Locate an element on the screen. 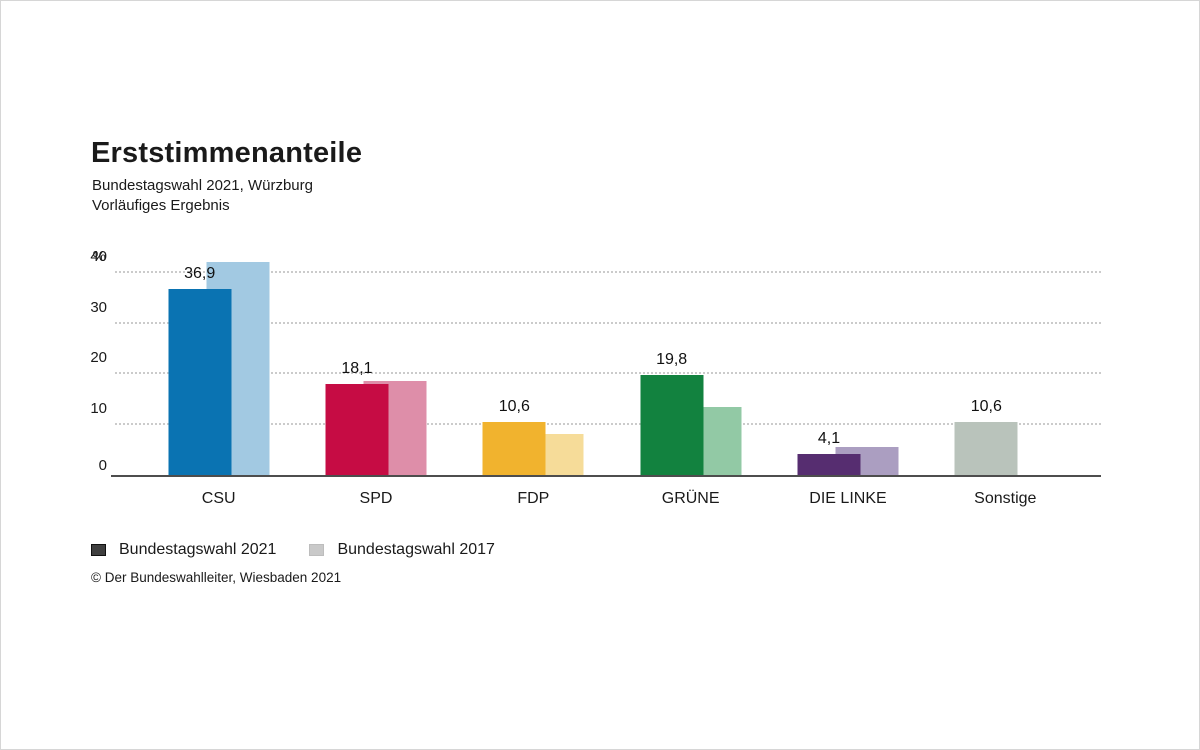 This screenshot has width=1200, height=750. legend-label-2021: Bundestagswahl 2021 is located at coordinates (198, 549).